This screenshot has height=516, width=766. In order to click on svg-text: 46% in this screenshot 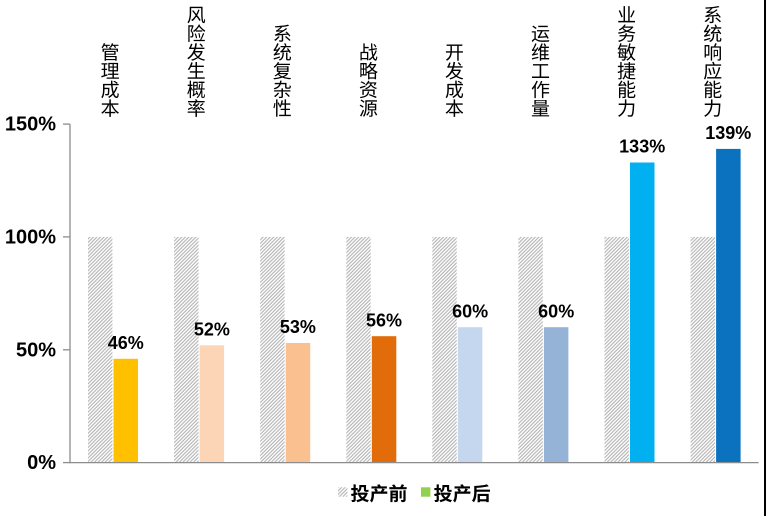, I will do `click(126, 343)`.